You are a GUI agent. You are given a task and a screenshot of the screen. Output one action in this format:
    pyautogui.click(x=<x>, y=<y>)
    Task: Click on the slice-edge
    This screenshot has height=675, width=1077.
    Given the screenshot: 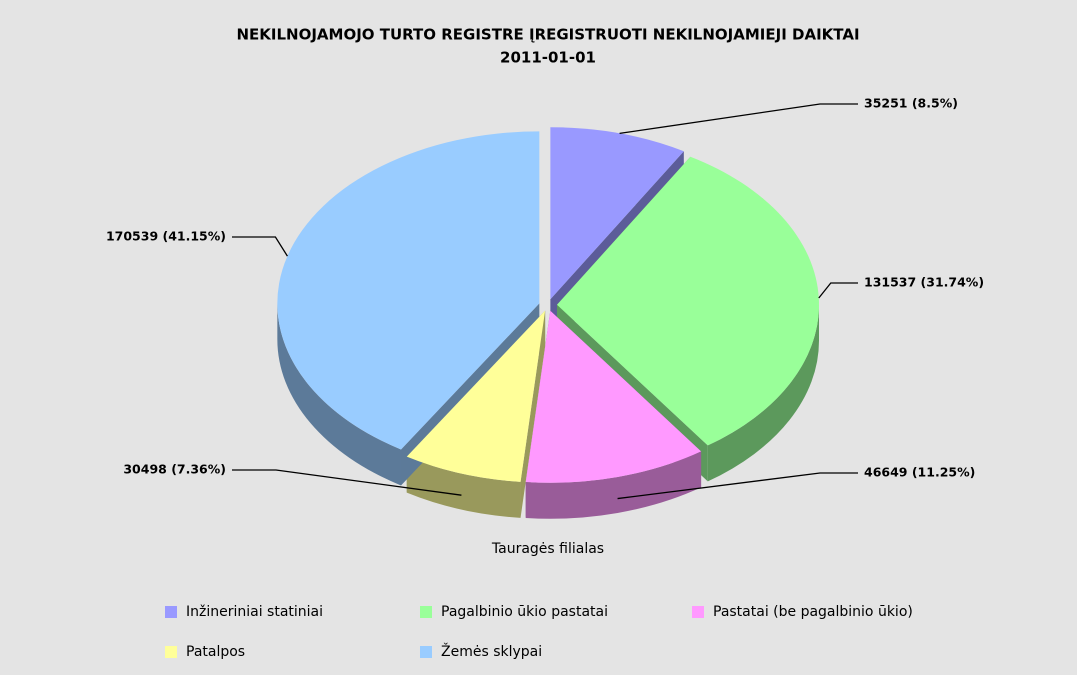 What is the action you would take?
    pyautogui.click(x=533, y=414)
    